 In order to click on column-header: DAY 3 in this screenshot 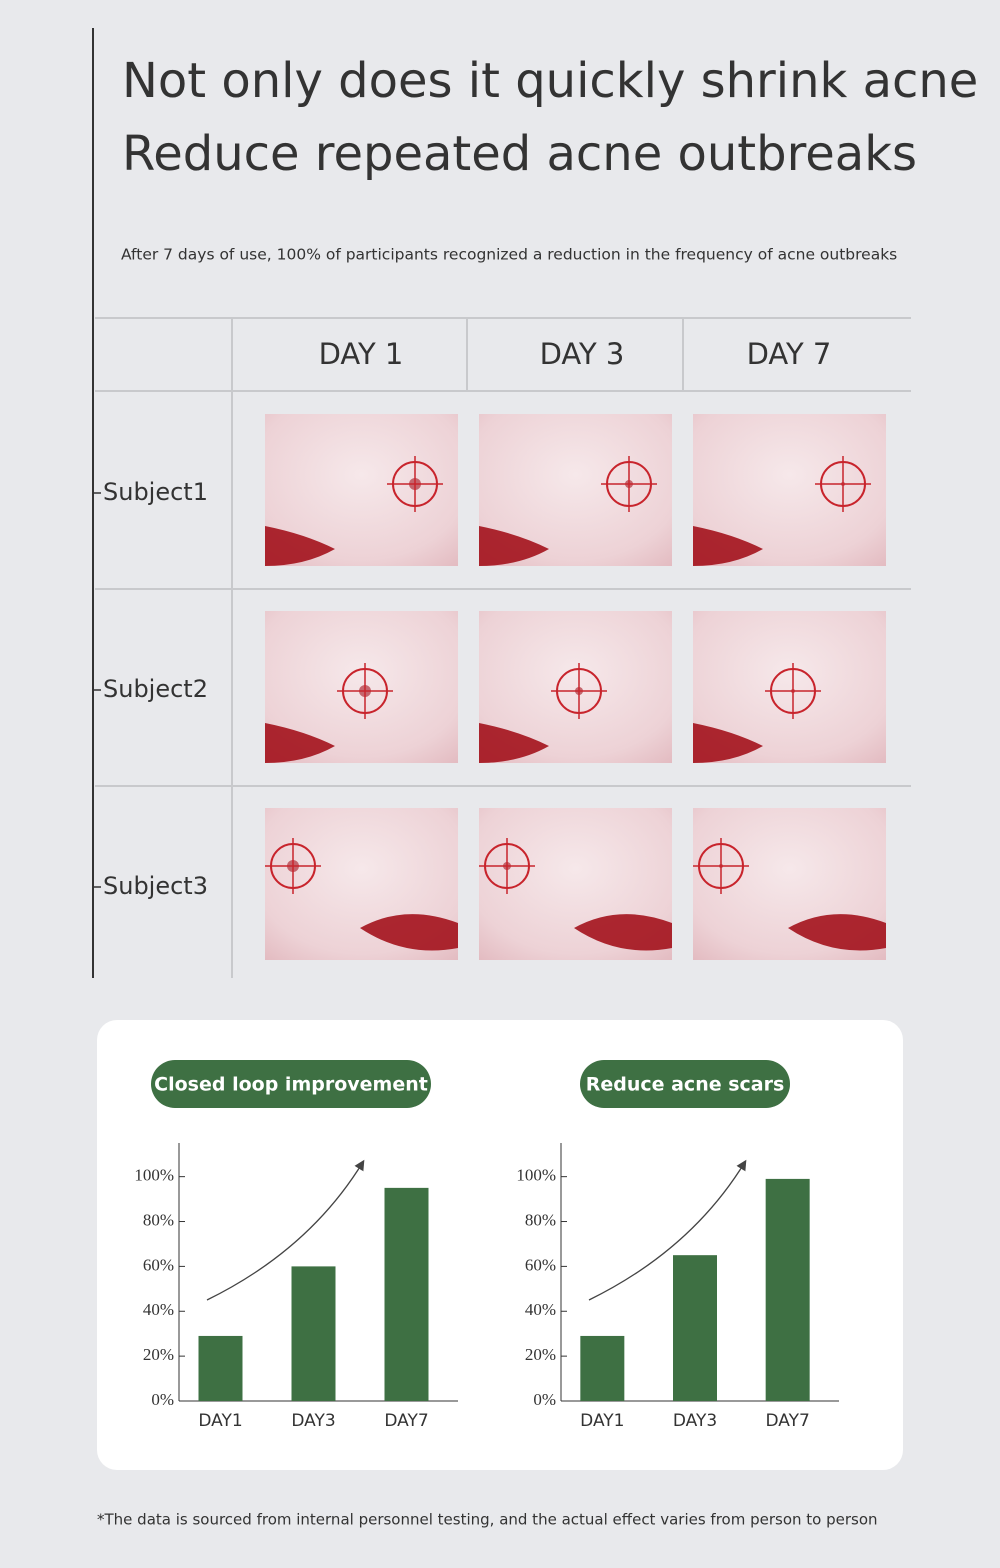, I will do `click(582, 354)`.